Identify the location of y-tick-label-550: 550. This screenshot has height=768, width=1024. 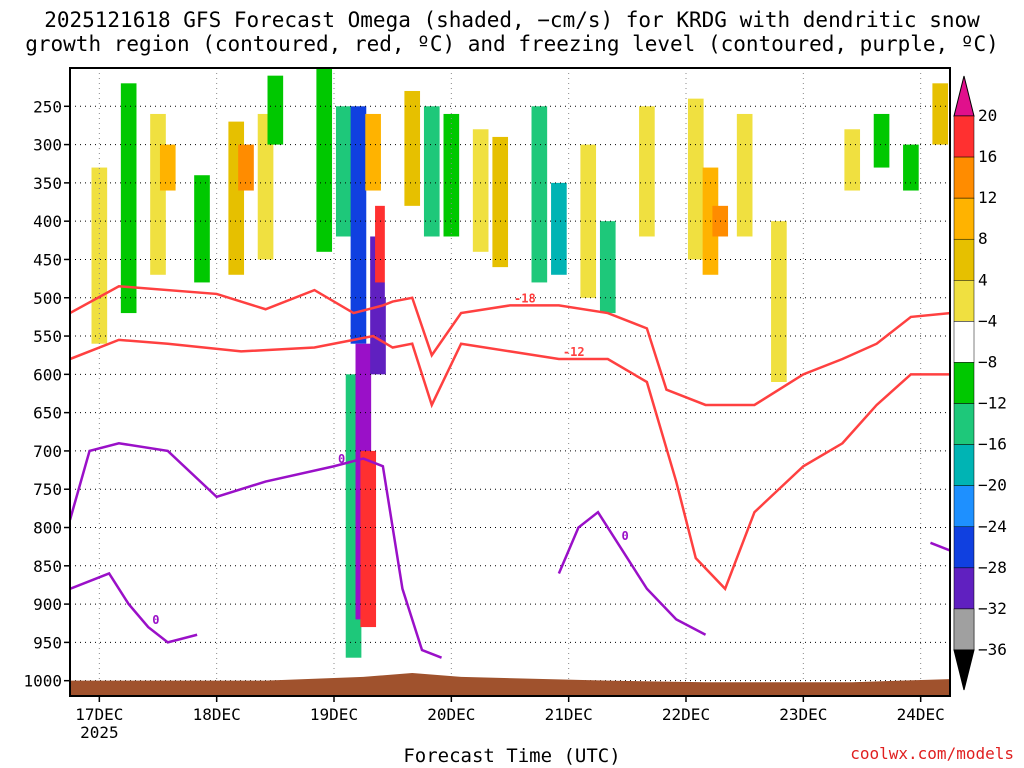
(47, 336).